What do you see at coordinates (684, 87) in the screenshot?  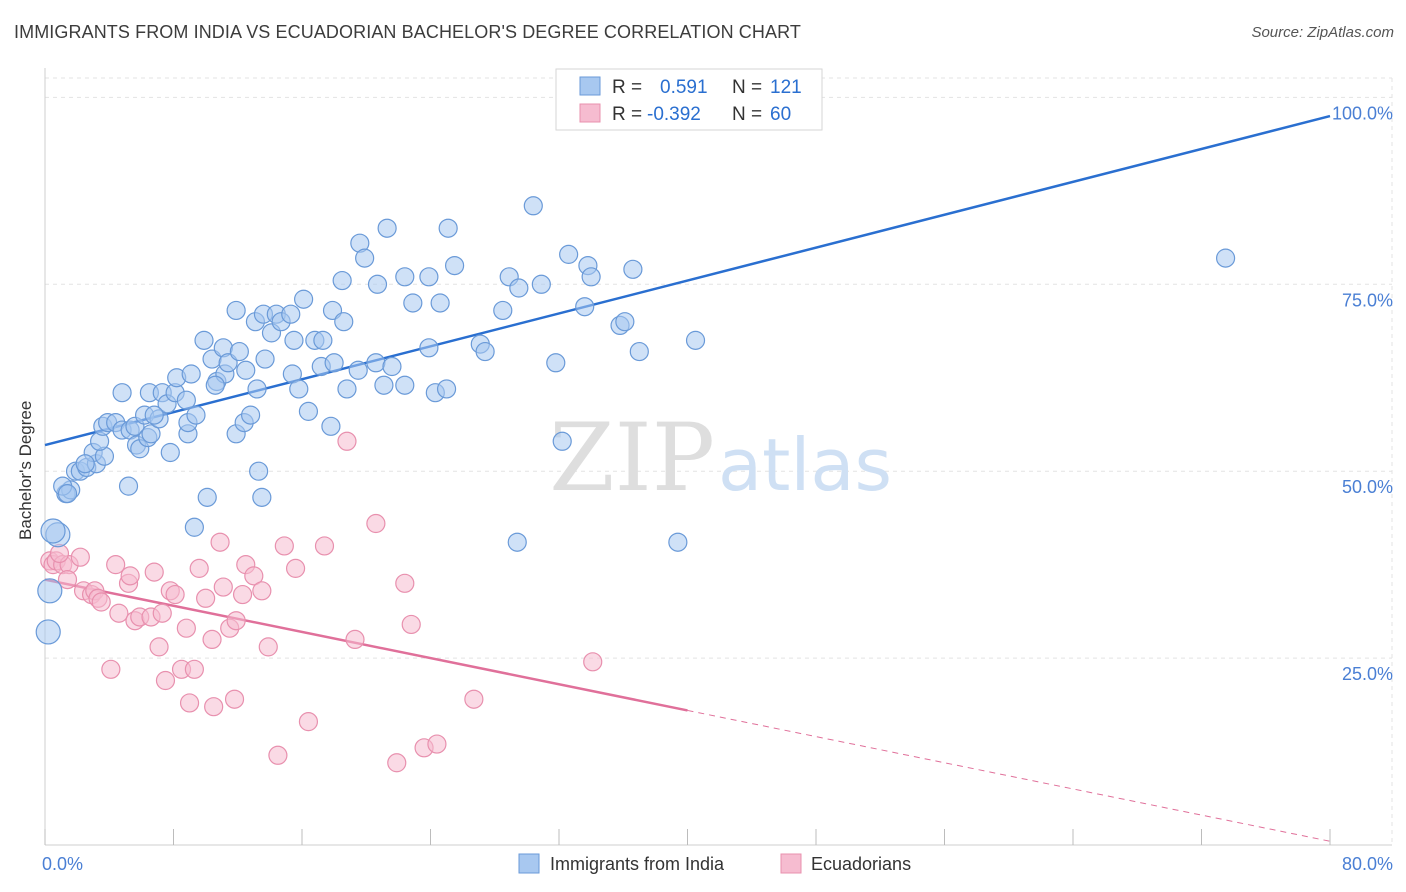 I see `india-r-value: 0.591` at bounding box center [684, 87].